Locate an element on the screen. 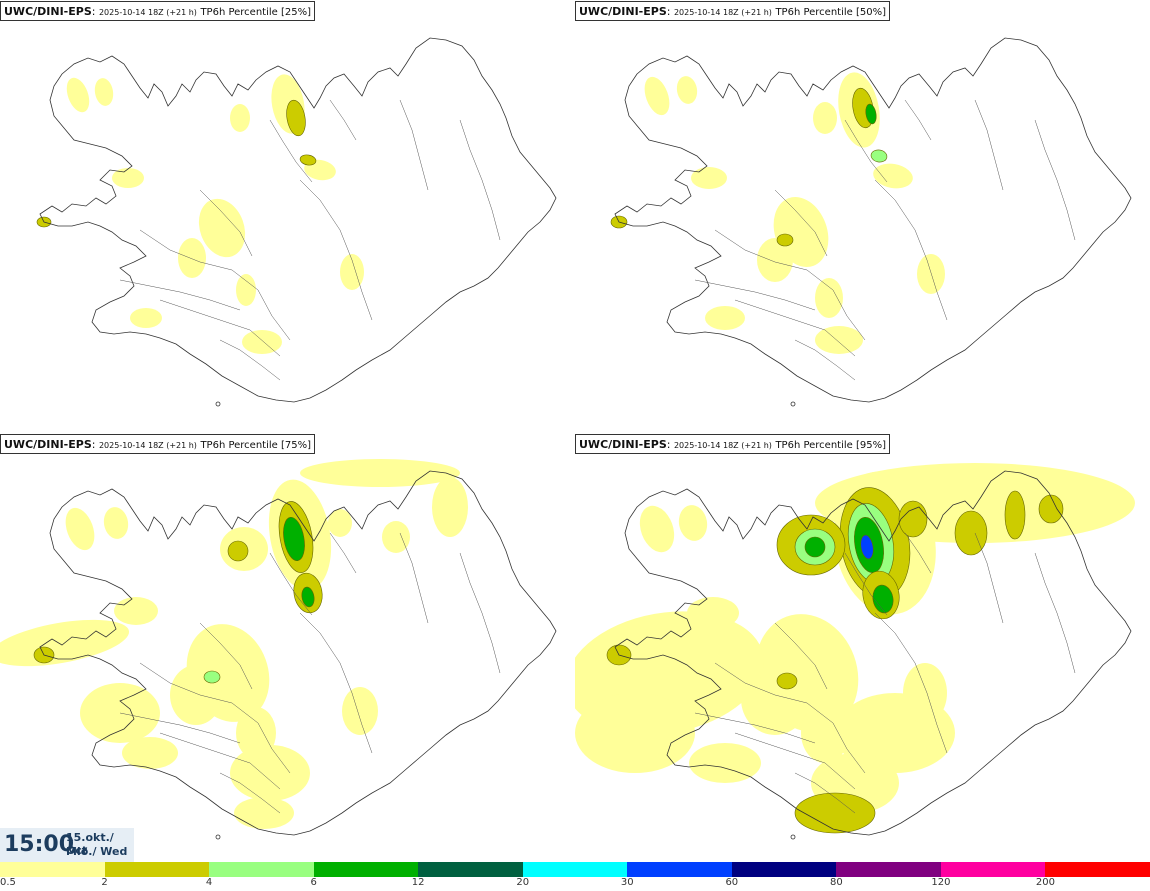  variable-name: TP6h Percentile [25%] is located at coordinates (255, 12).